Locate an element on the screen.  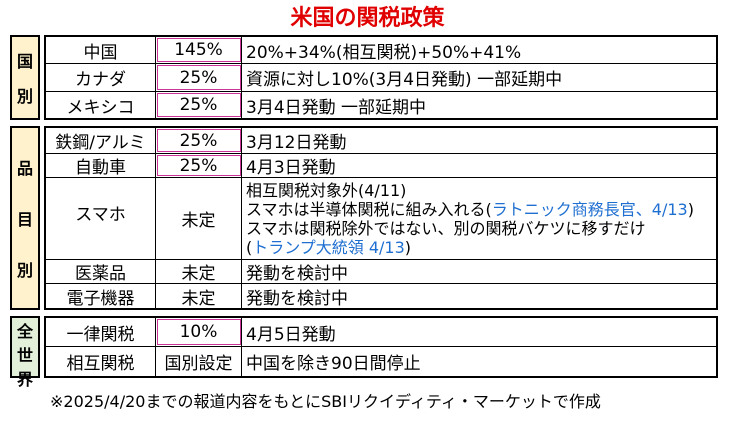
category-world-label: 全 世 界 is located at coordinates (25, 352).